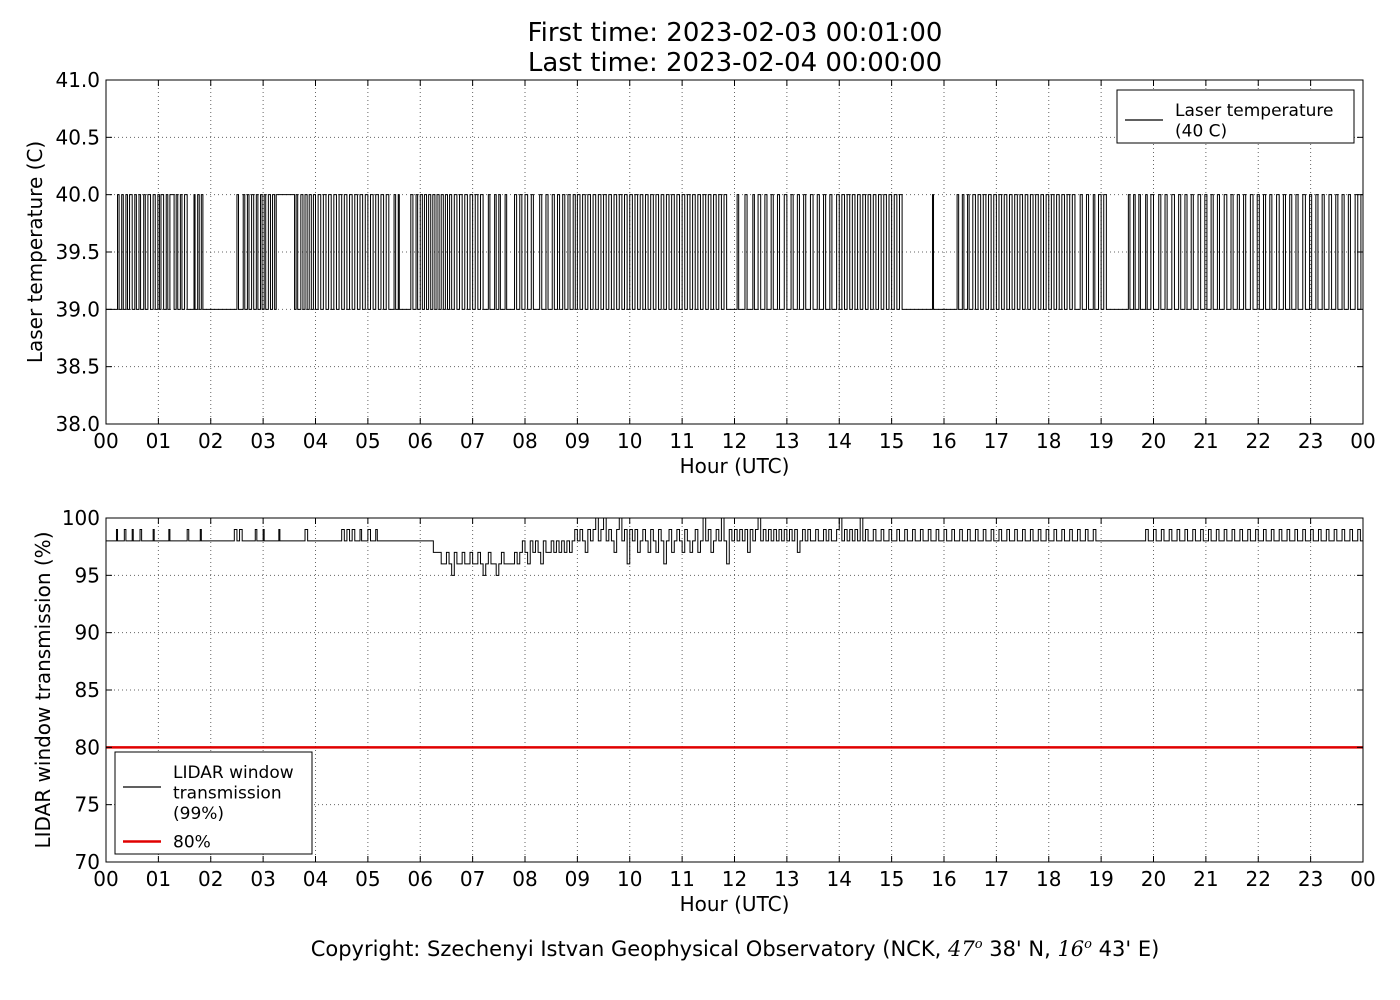 Image resolution: width=1400 pixels, height=1000 pixels. I want to click on title-last-time: Last time: 2023-02-04 00:00:00, so click(735, 63).